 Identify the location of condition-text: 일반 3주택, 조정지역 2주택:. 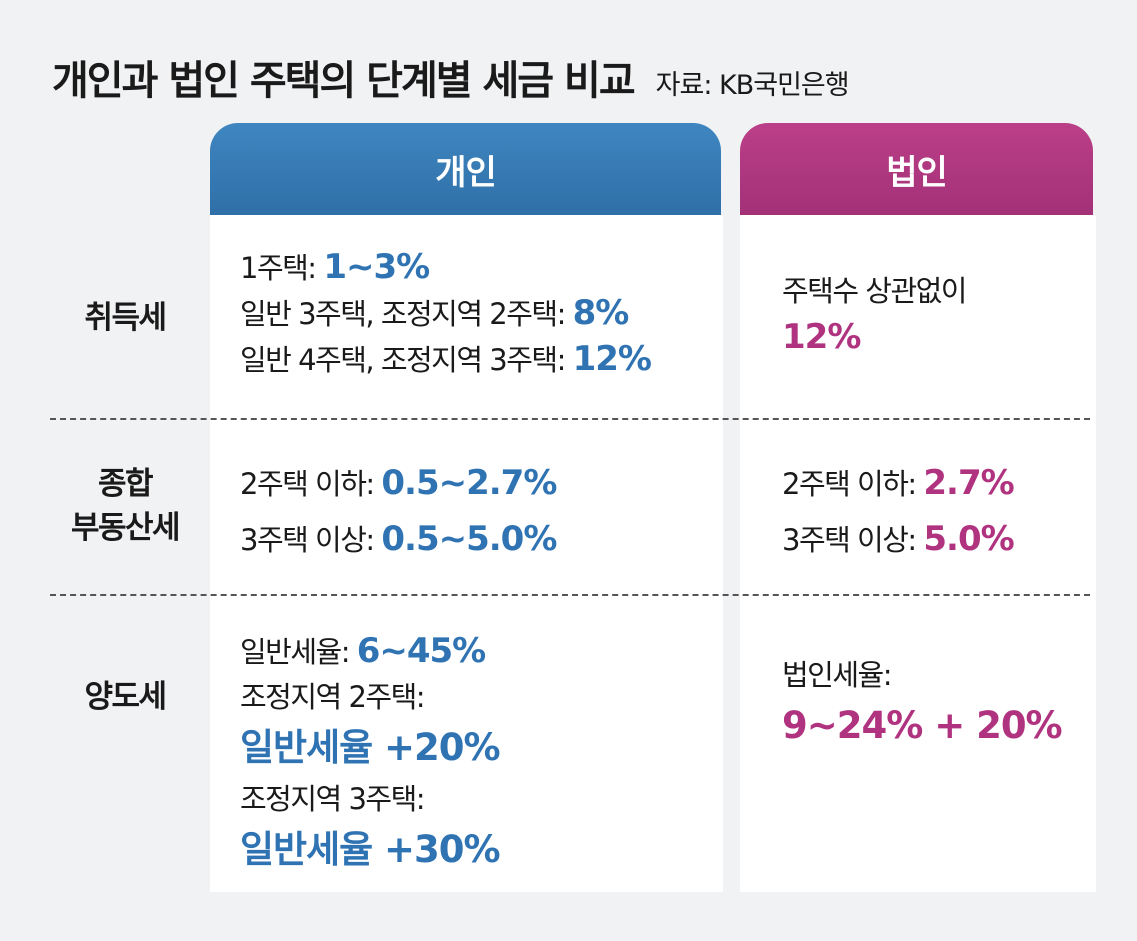
(406, 314).